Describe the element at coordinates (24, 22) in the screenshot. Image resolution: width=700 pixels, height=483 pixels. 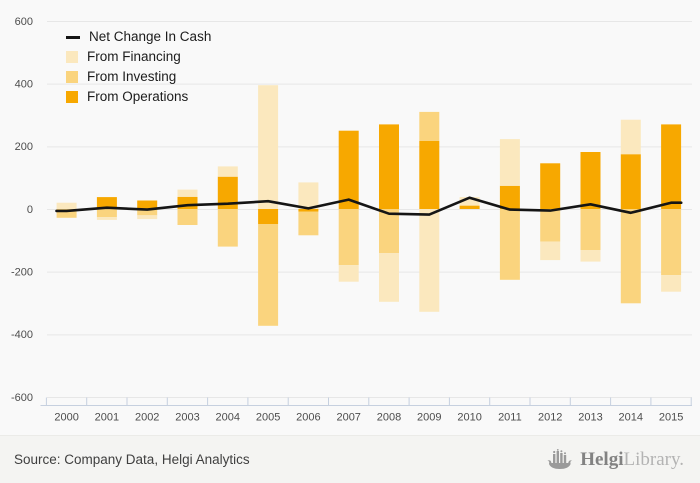
I see `y-tick-label: 600` at that location.